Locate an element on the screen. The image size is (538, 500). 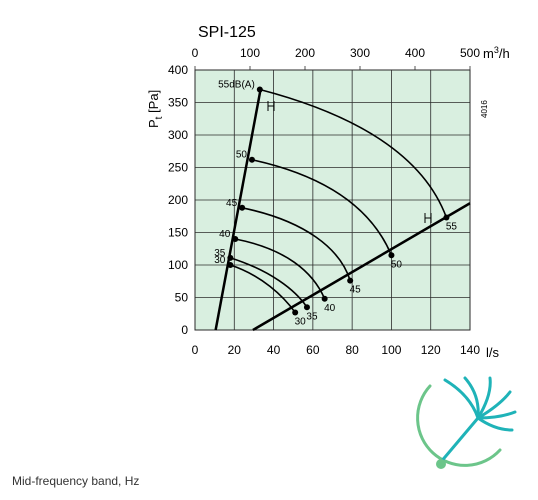
x-tick-label: 140 is located at coordinates (470, 350).